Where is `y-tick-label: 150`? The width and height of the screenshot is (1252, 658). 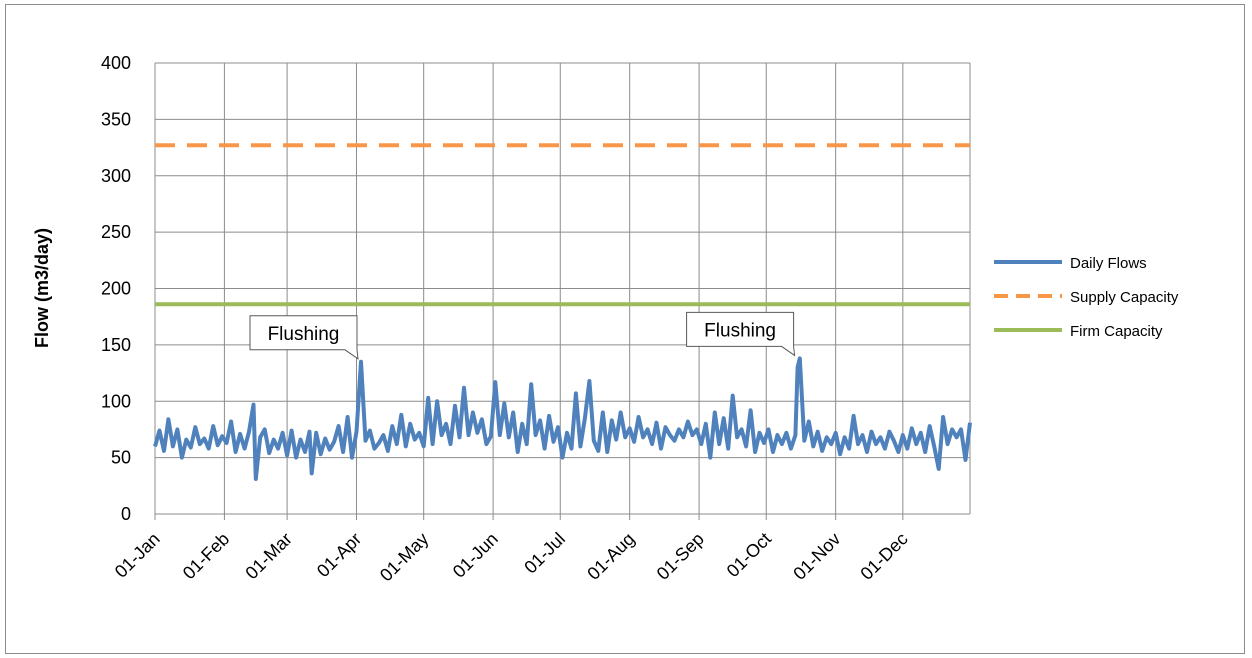 y-tick-label: 150 is located at coordinates (116, 345).